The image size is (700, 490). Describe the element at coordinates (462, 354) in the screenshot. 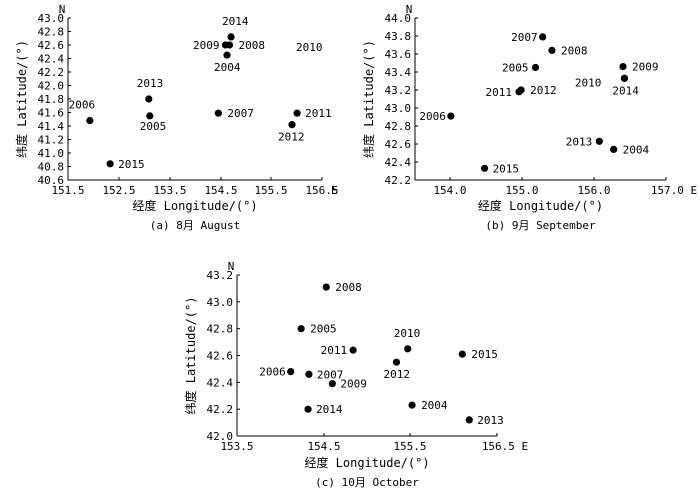

I see `panel-c-point-2015` at that location.